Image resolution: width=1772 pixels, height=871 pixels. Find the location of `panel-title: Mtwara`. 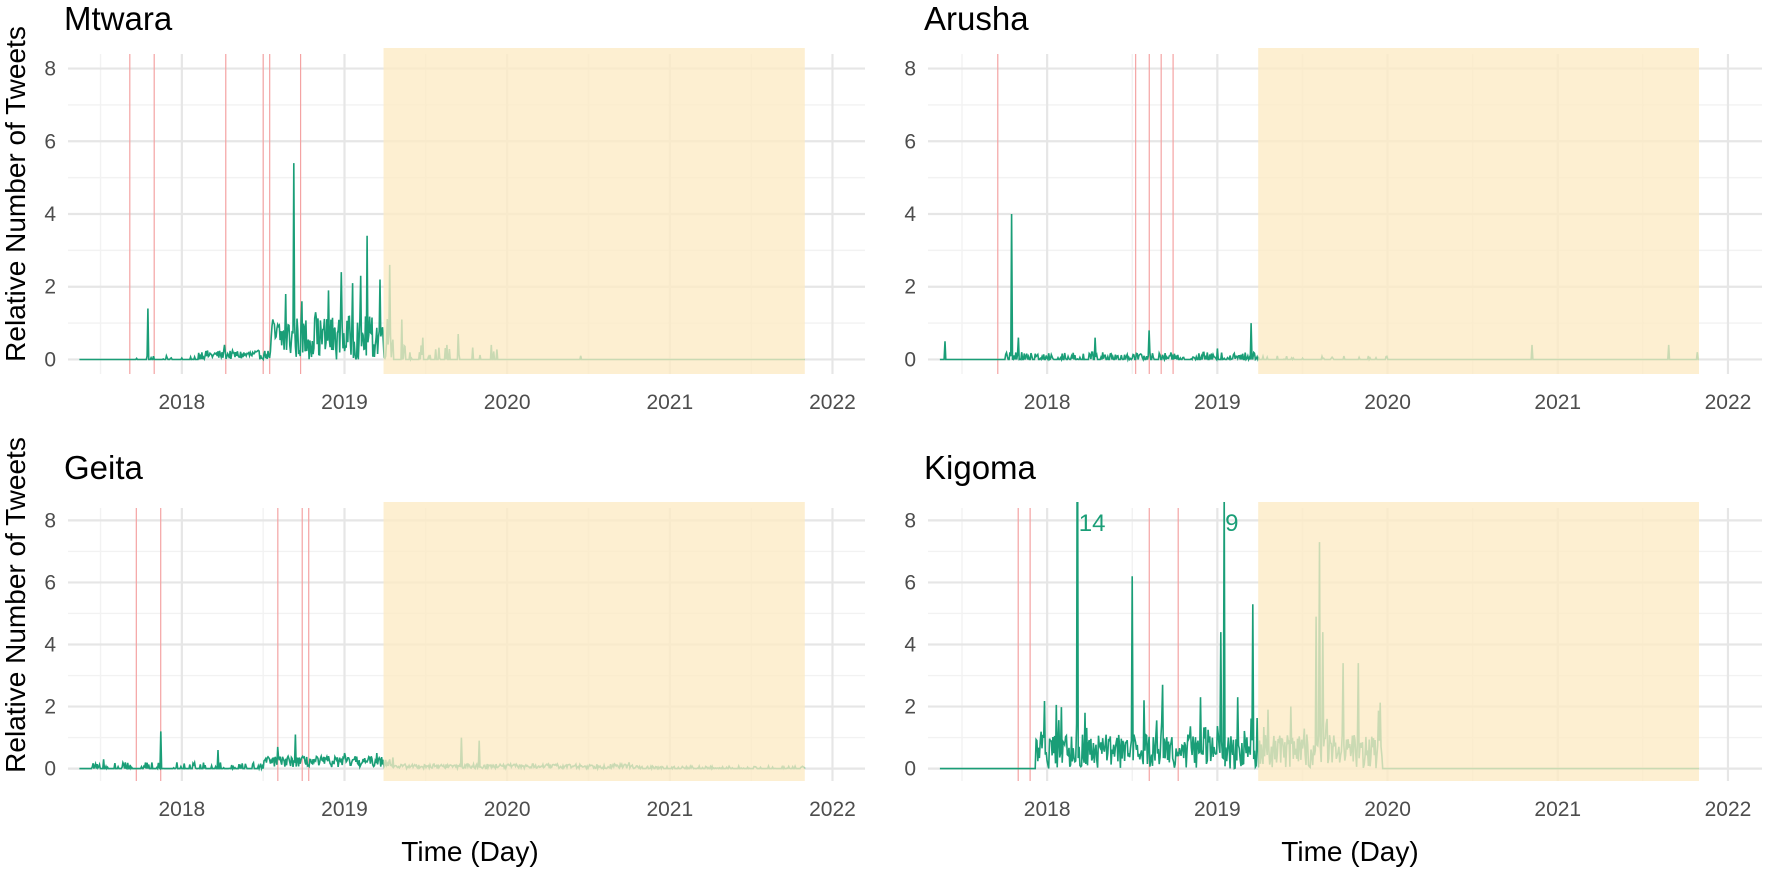

panel-title: Mtwara is located at coordinates (118, 18).